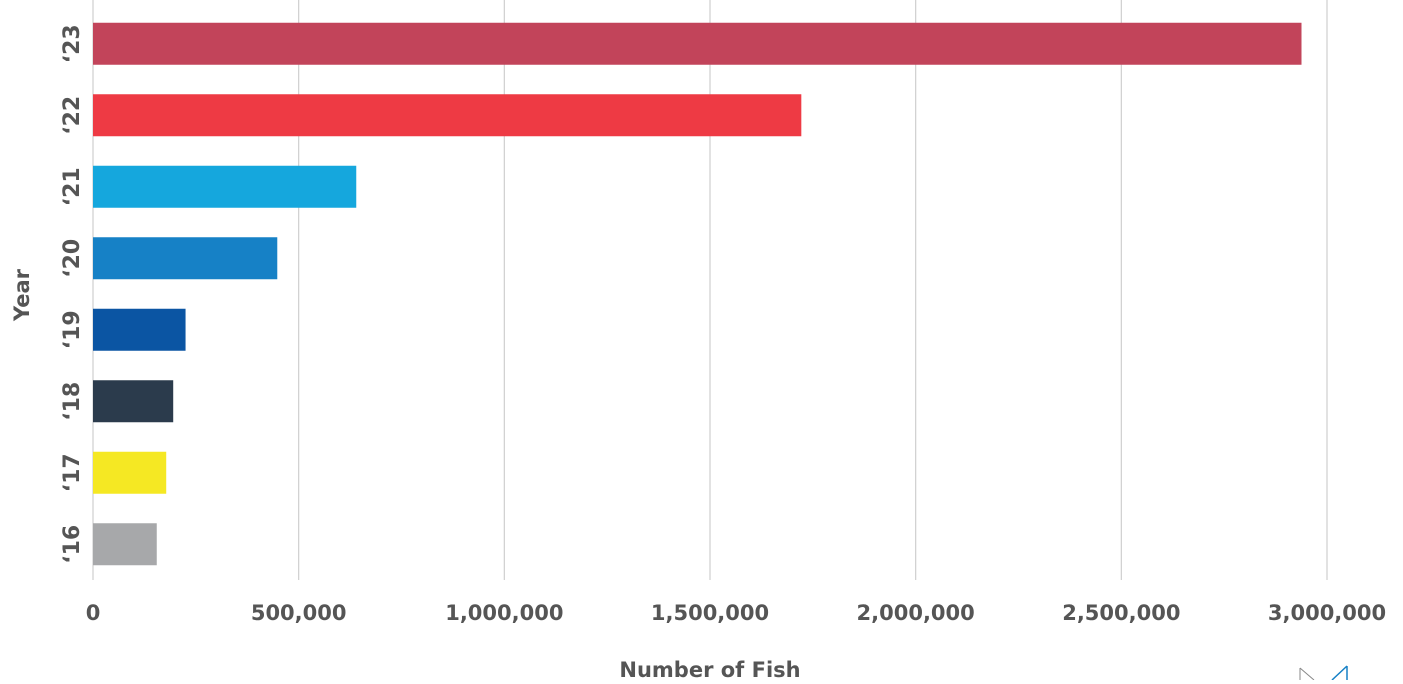 The width and height of the screenshot is (1403, 684). What do you see at coordinates (72, 329) in the screenshot?
I see `y-tick-label: ‘19` at bounding box center [72, 329].